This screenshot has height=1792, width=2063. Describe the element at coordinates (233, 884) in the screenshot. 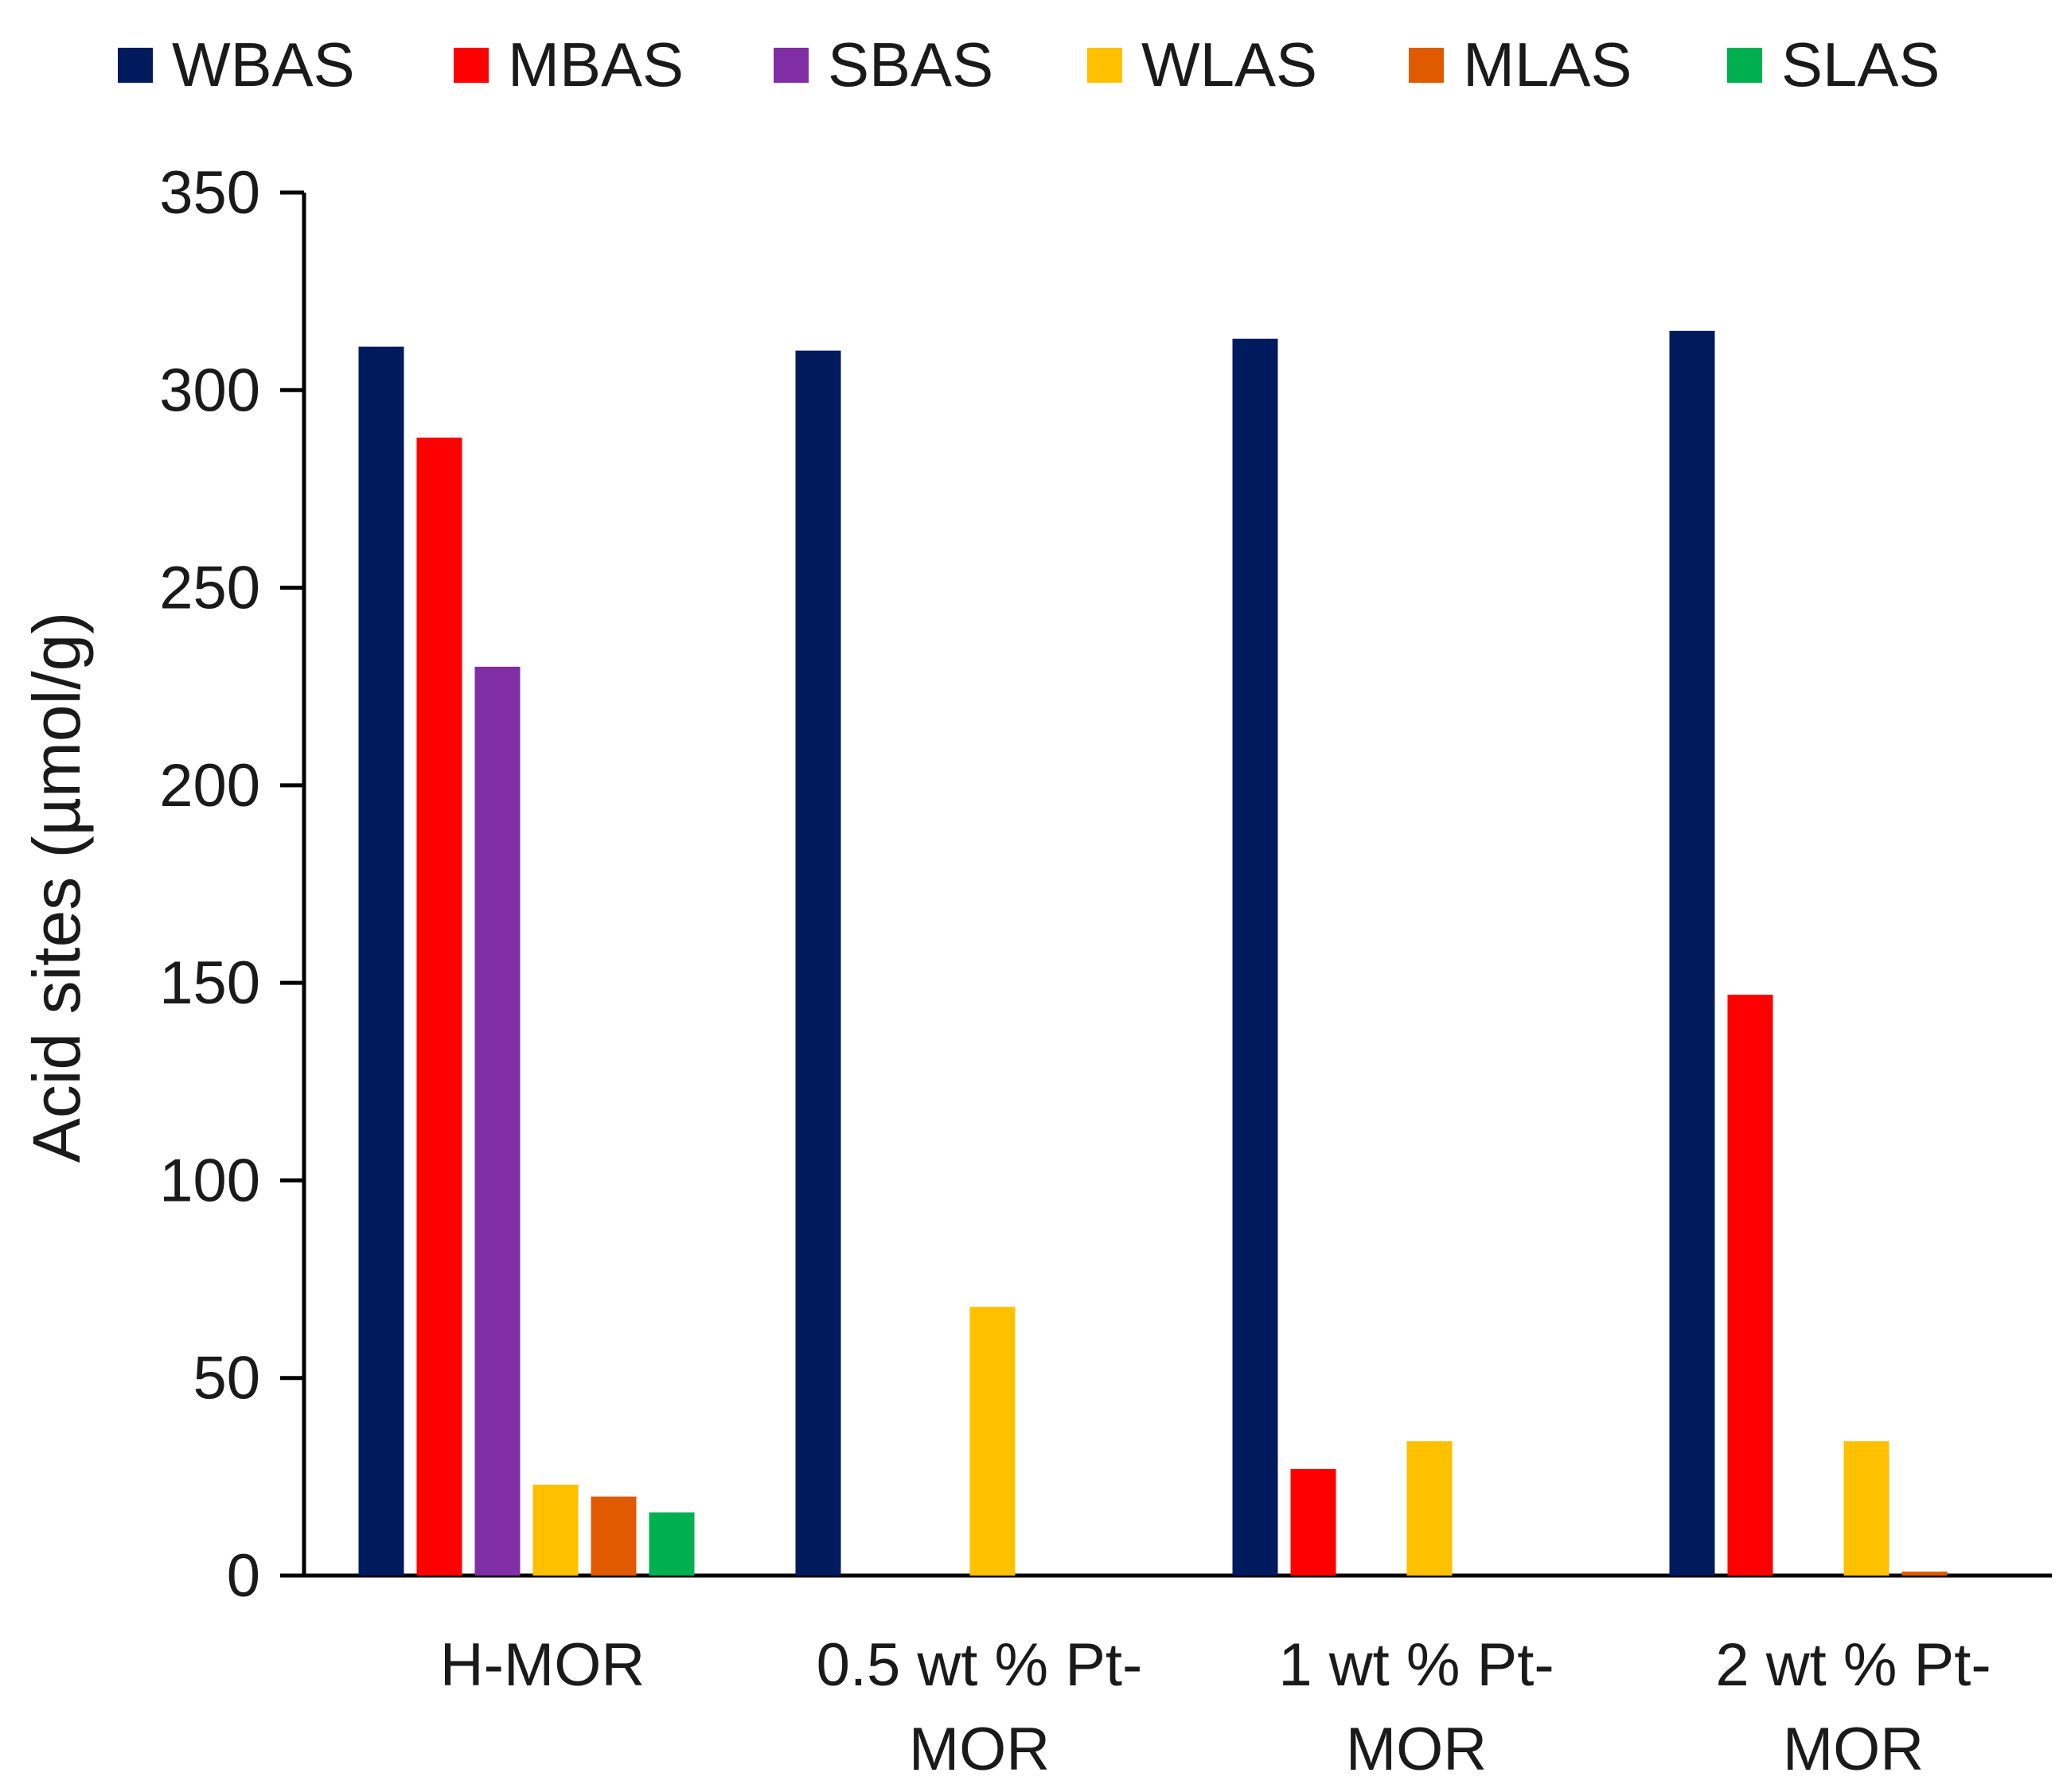

I see `y-axis: 0 50 100 150 200 250 300 350` at that location.